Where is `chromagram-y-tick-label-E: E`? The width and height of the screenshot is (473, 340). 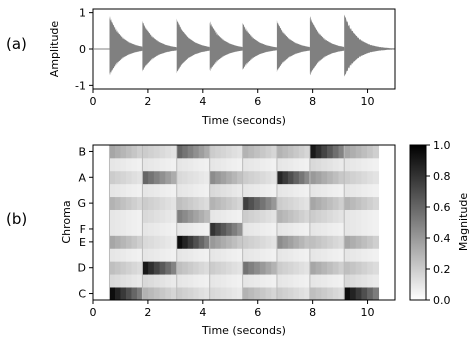 chromagram-y-tick-label-E: E is located at coordinates (82, 242).